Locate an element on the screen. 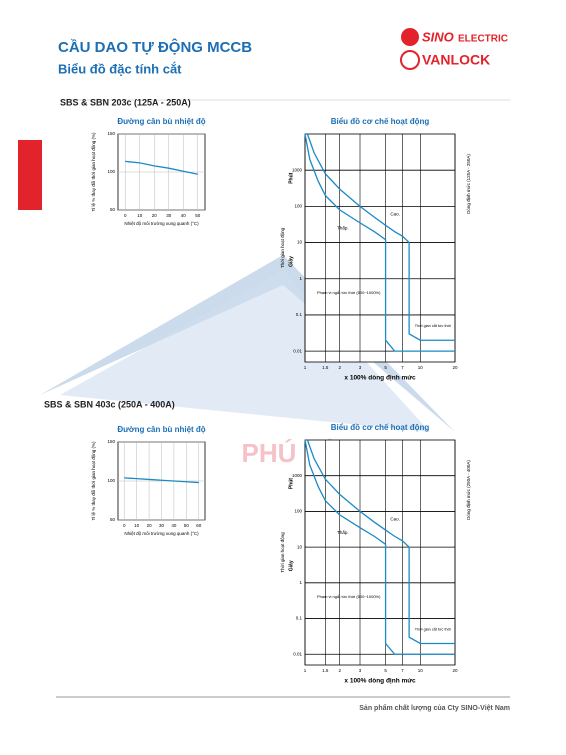 This screenshot has height=755, width=566. plot-area is located at coordinates (380, 552).